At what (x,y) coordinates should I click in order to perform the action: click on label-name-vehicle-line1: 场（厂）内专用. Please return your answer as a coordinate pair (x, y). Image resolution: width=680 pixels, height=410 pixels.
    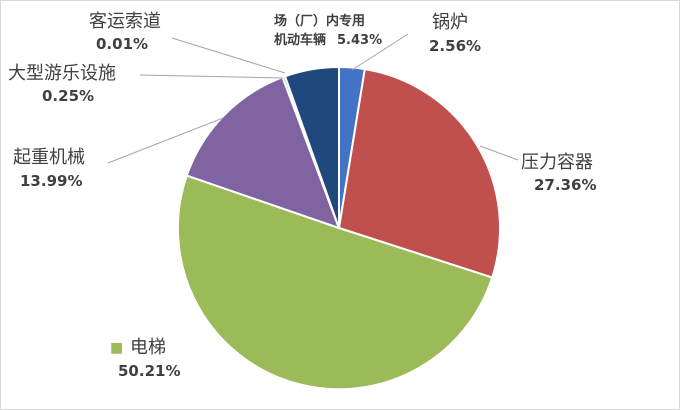
    Looking at the image, I should click on (319, 21).